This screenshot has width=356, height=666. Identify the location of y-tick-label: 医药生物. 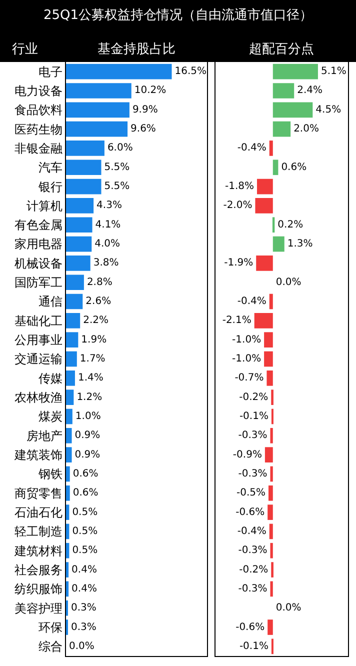
(38, 129).